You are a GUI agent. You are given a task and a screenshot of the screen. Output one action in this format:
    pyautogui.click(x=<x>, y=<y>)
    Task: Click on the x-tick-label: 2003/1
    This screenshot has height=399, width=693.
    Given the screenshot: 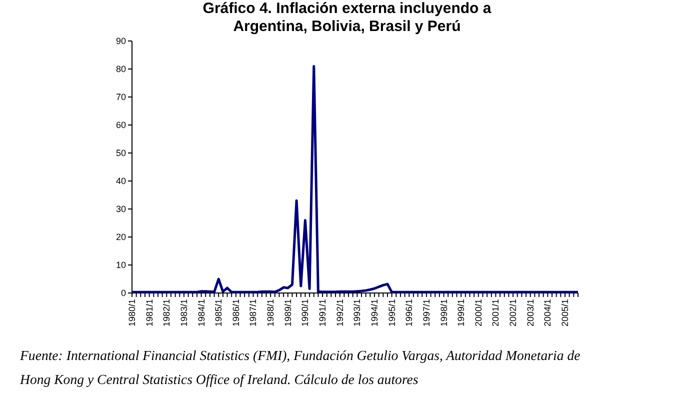 What is the action you would take?
    pyautogui.click(x=530, y=313)
    